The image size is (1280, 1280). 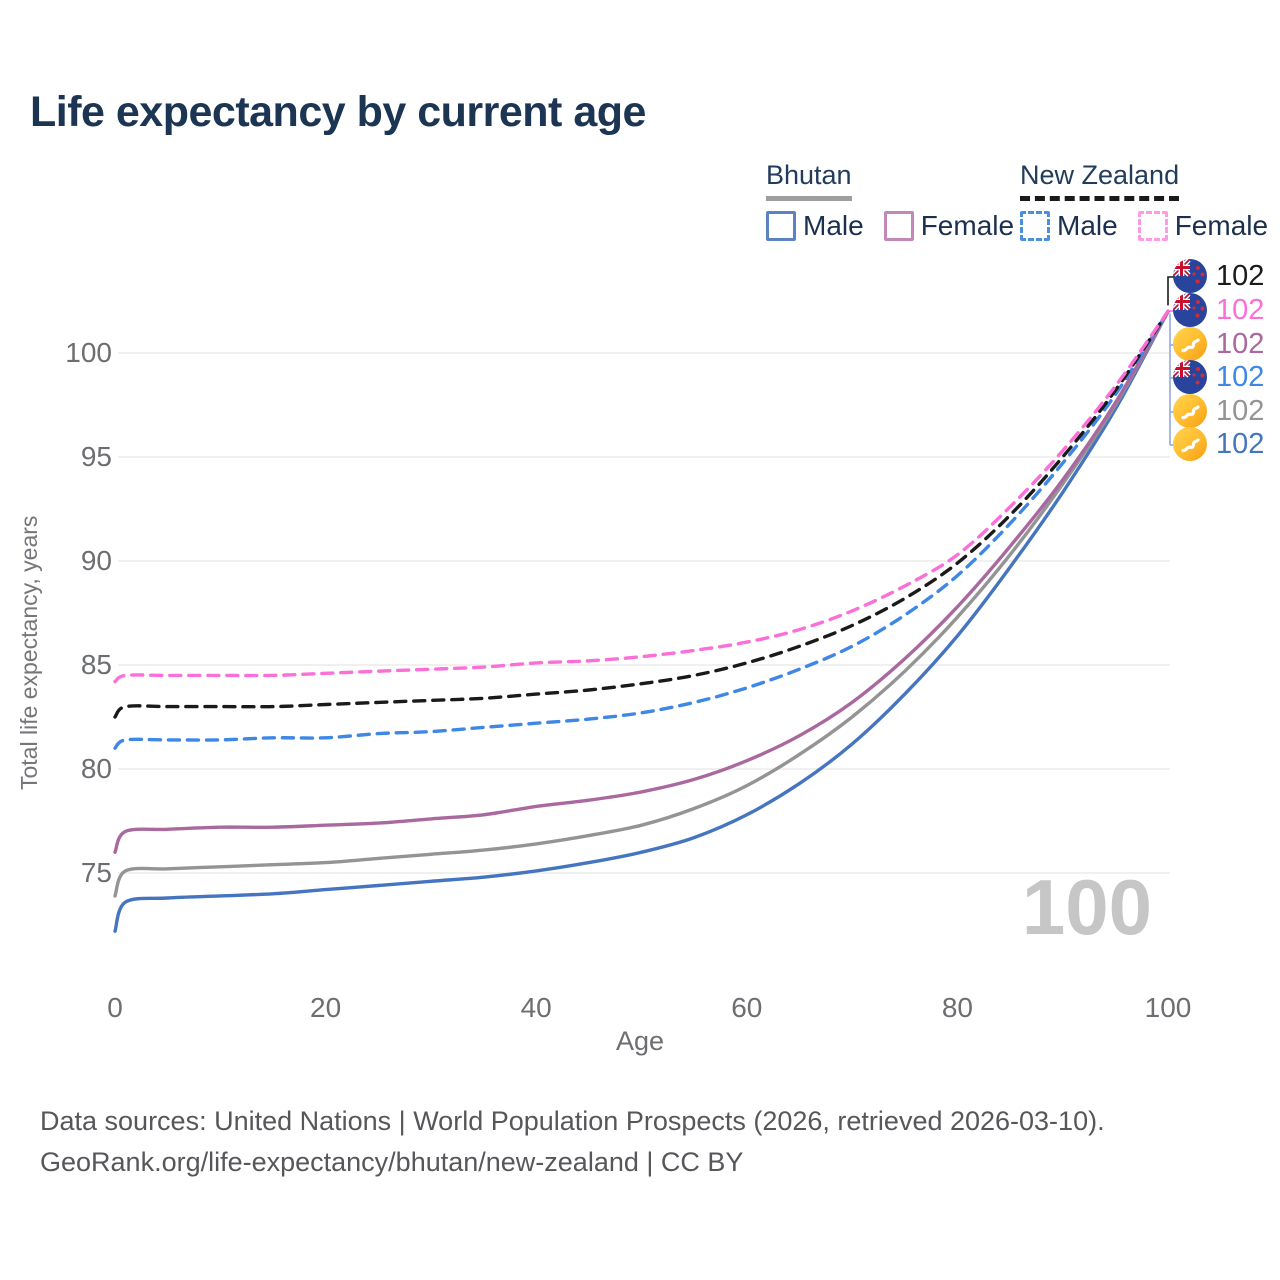 I want to click on y-tick-75: 75, so click(x=96, y=872).